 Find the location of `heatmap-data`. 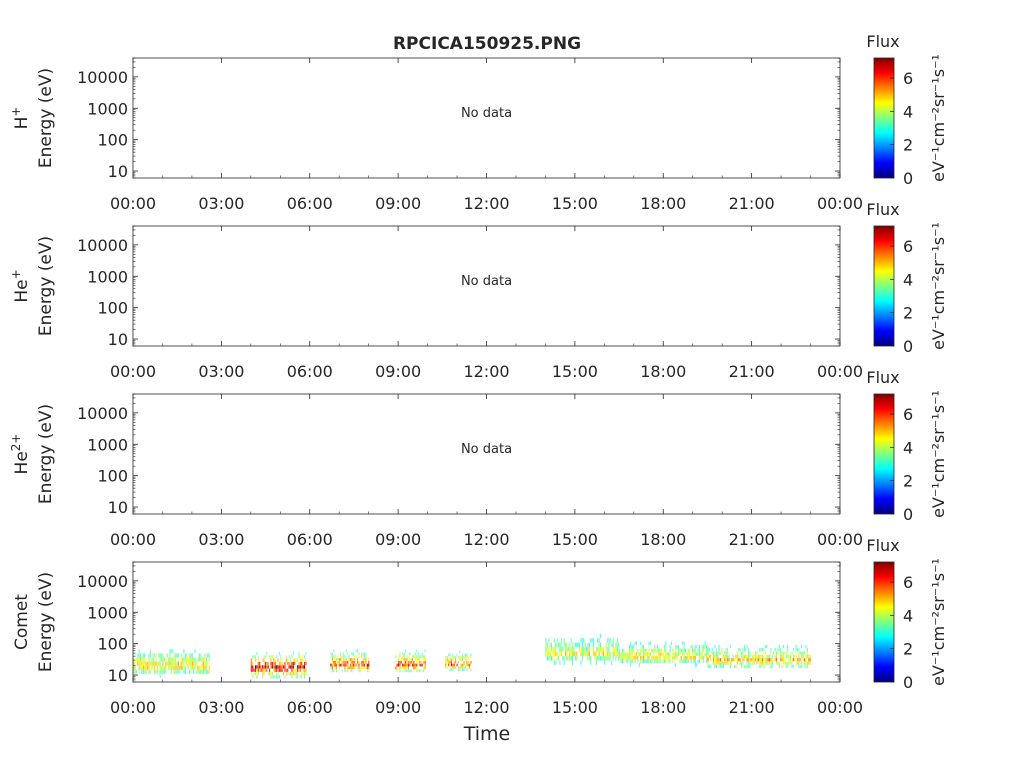

heatmap-data is located at coordinates (472, 656).